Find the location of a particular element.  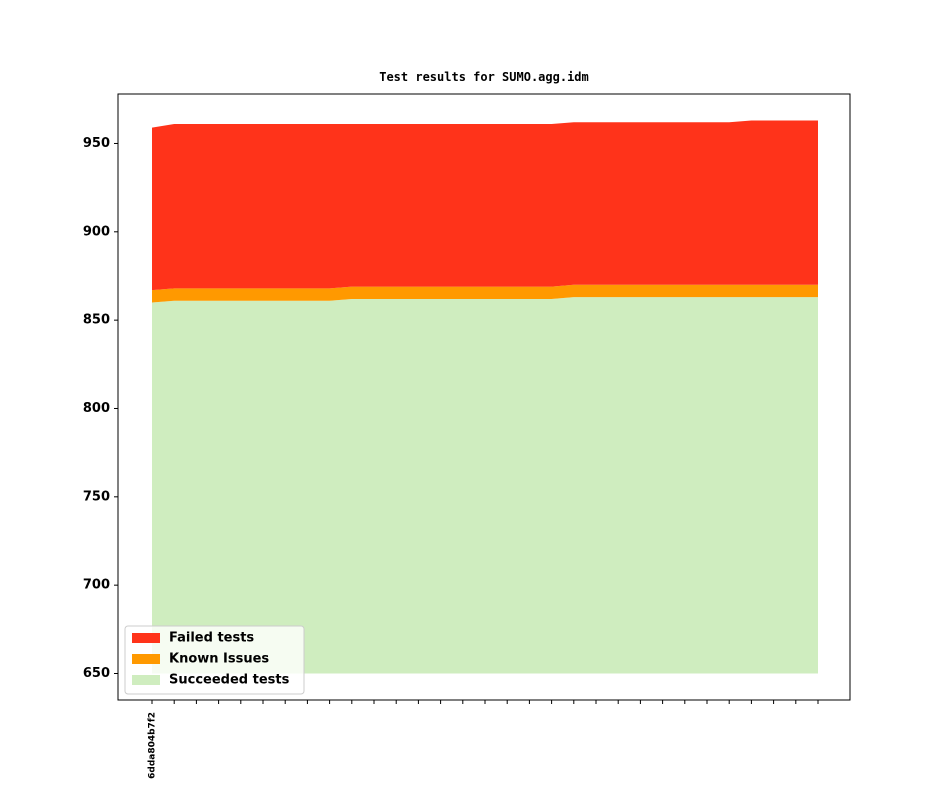

y-tick-label: 650 is located at coordinates (96, 673).